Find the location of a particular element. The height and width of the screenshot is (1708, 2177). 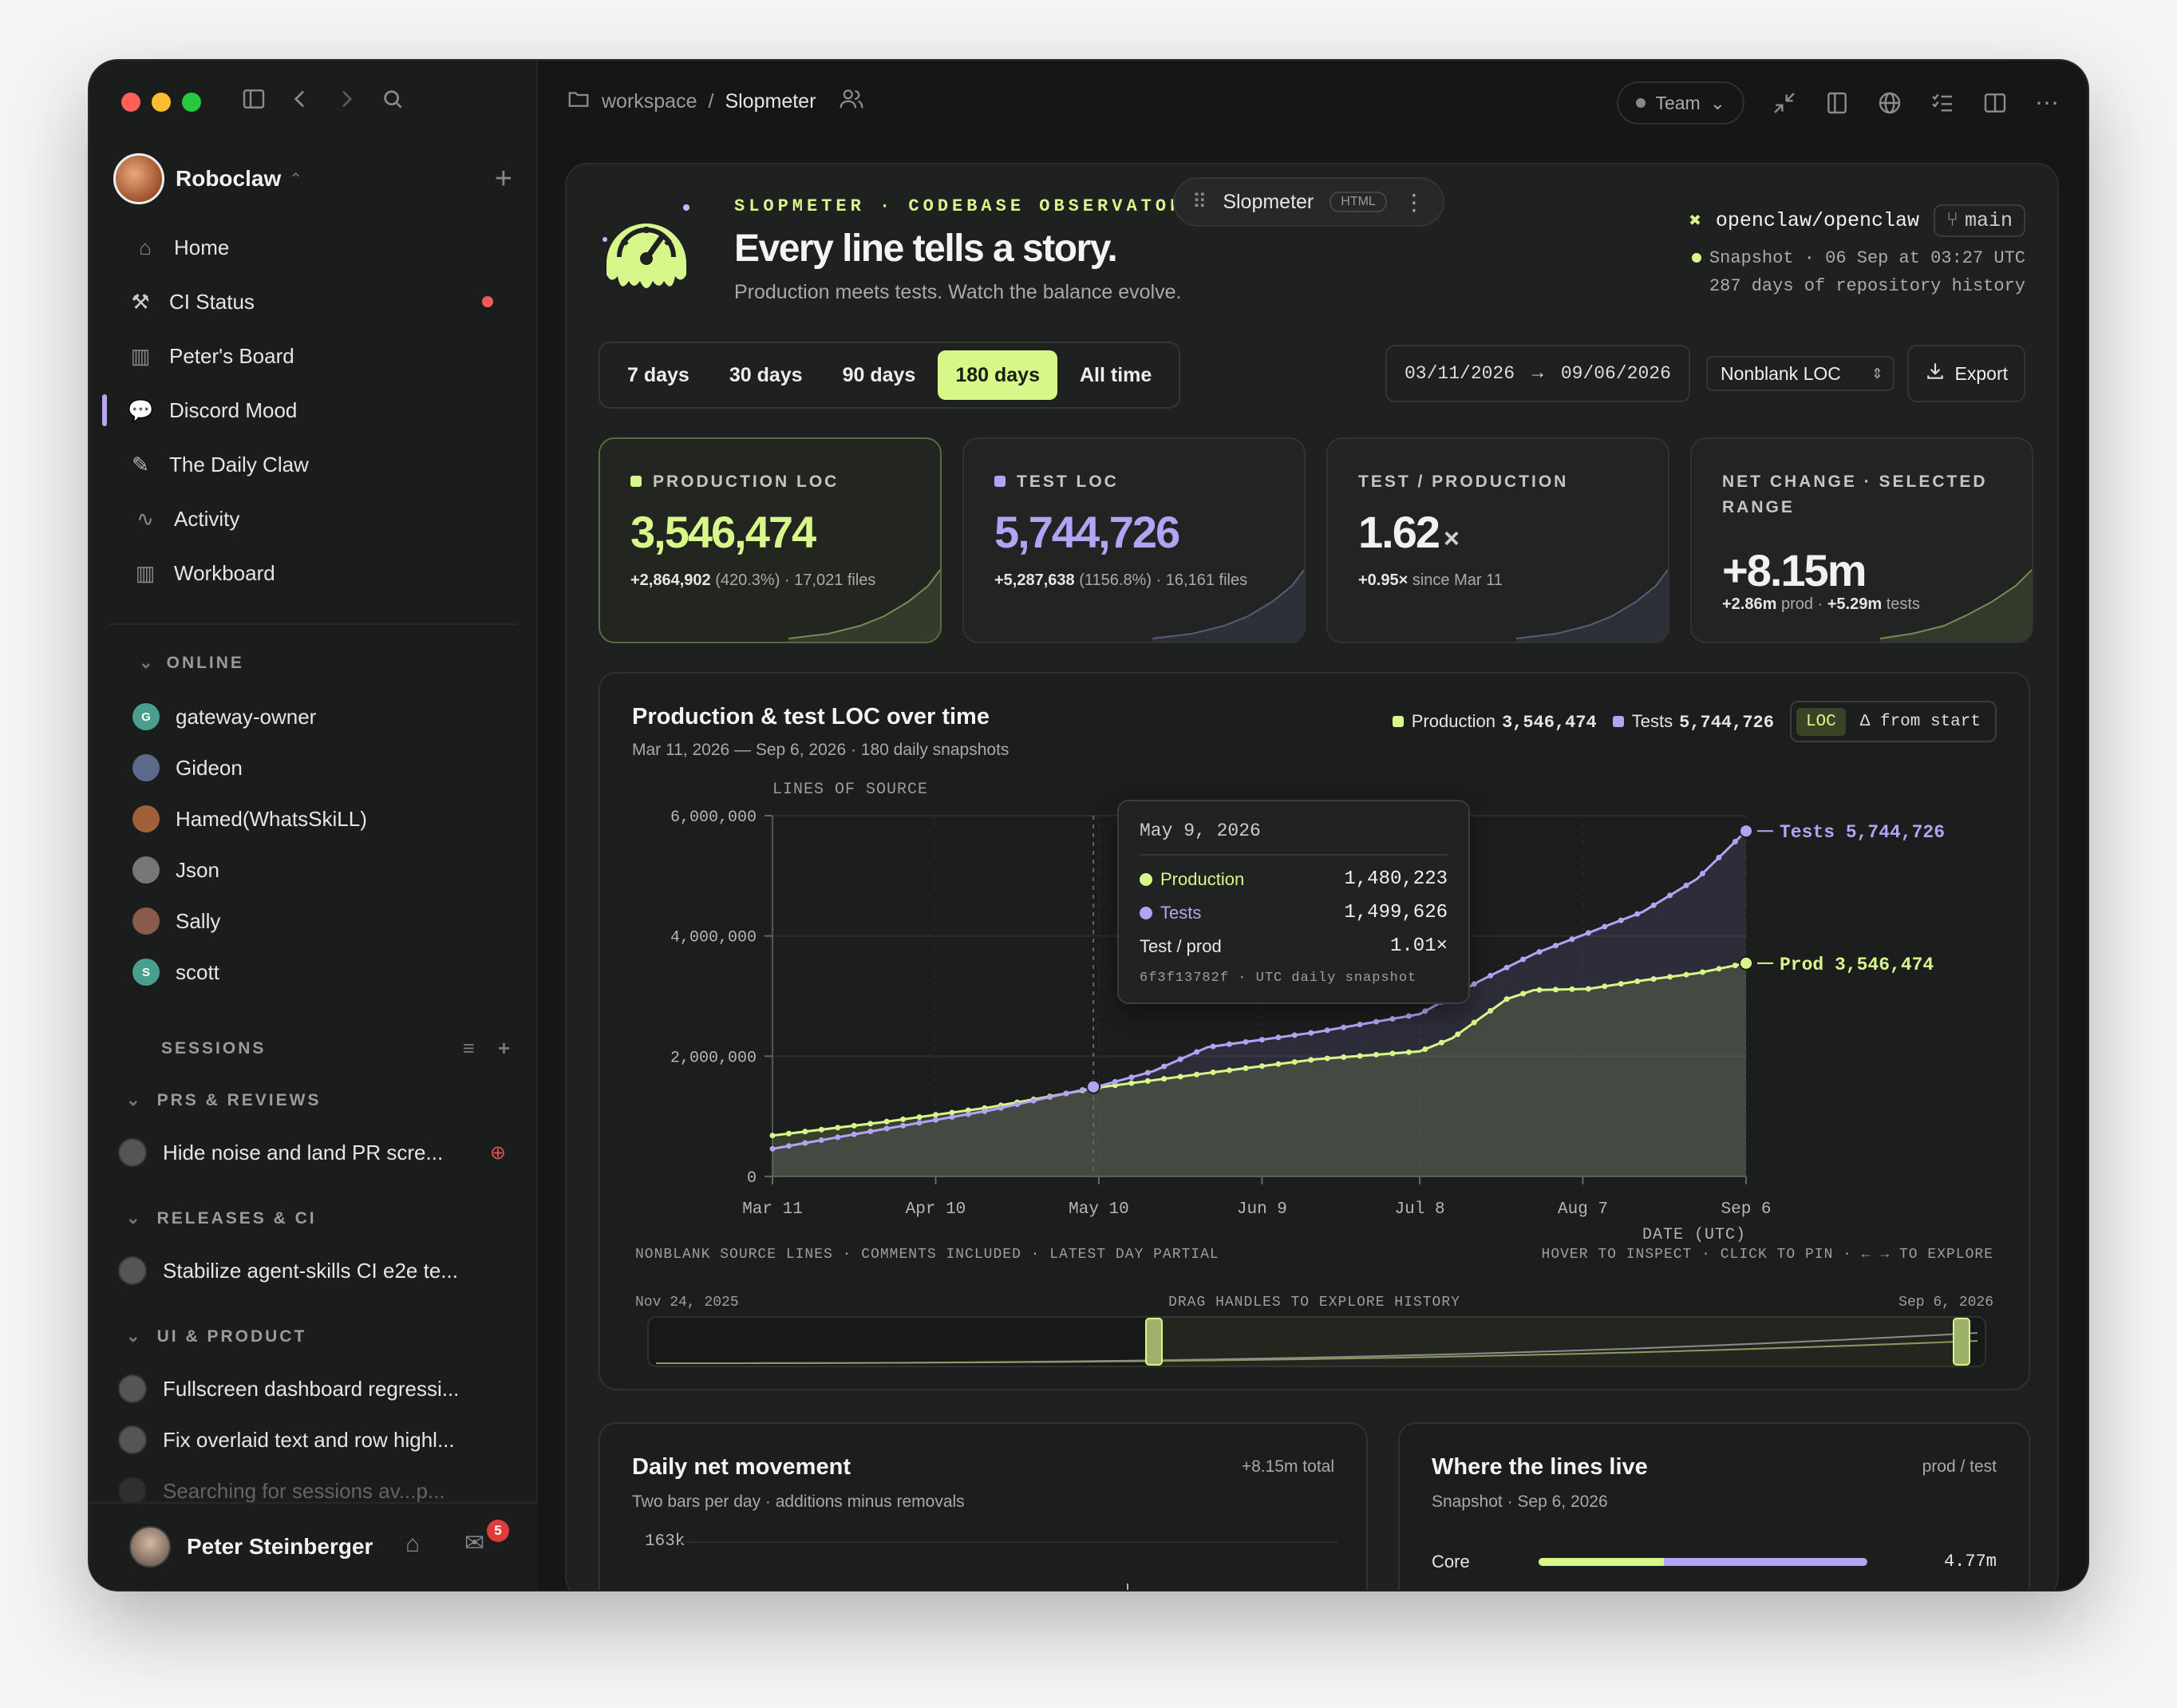

mode-delta-button: Δ from start is located at coordinates (1920, 721).